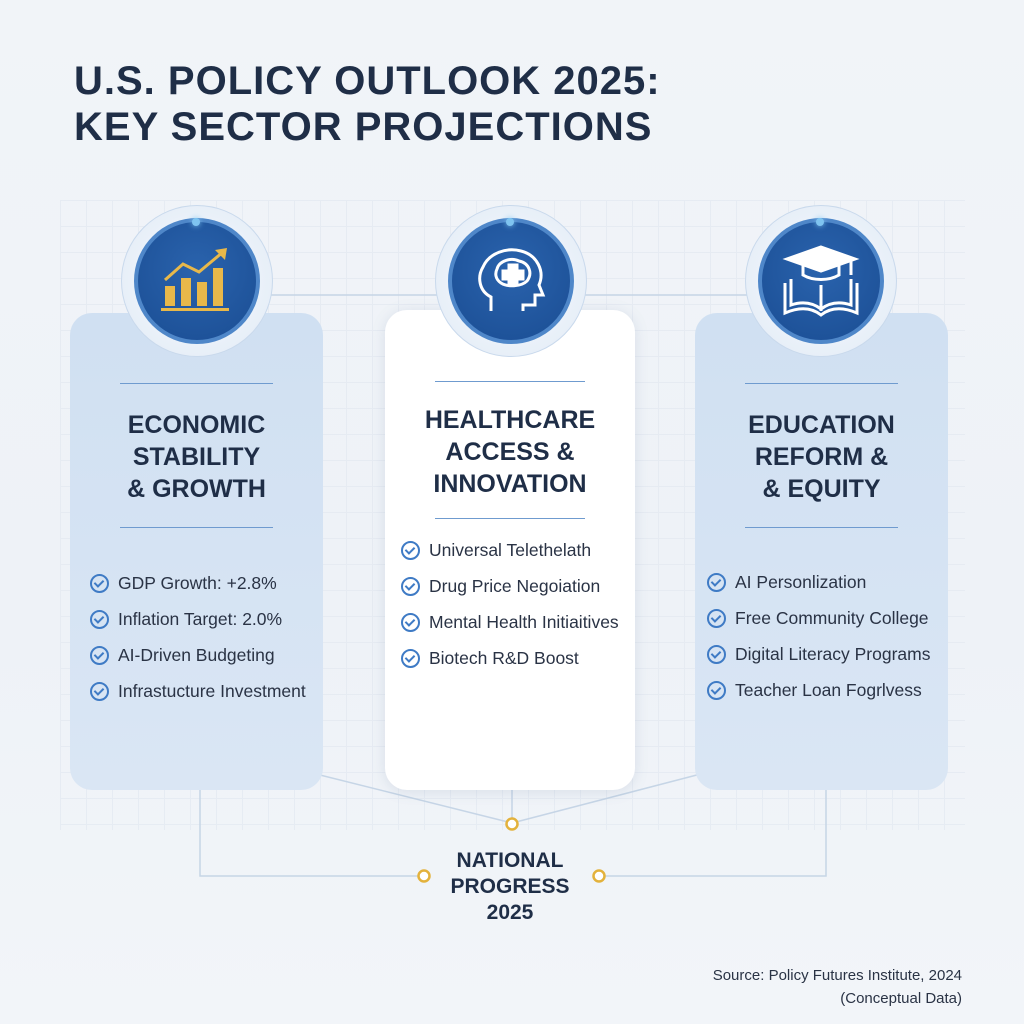  Describe the element at coordinates (504, 657) in the screenshot. I see `item-label: Biotech R&D Boost` at that location.